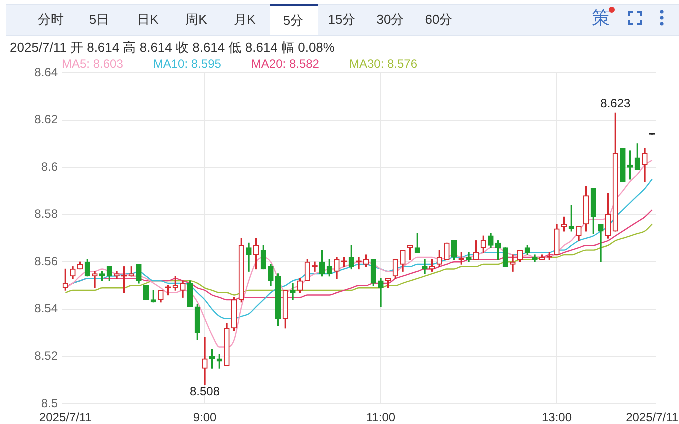 Image resolution: width=679 pixels, height=424 pixels. What do you see at coordinates (557, 417) in the screenshot?
I see `x-tick-label: 13:00` at bounding box center [557, 417].